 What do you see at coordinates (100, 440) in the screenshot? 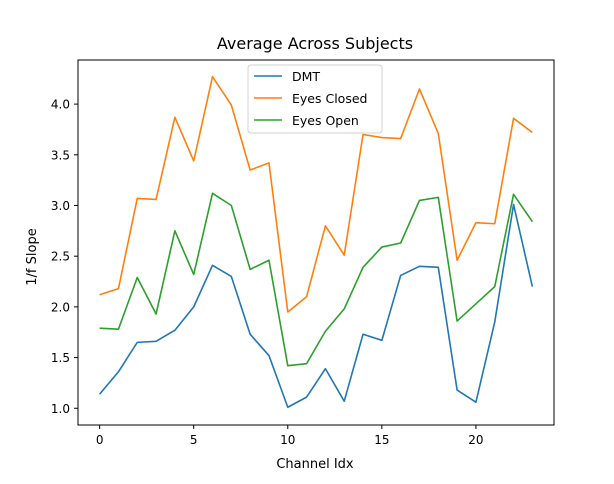
I see `x-tick-label: 0` at bounding box center [100, 440].